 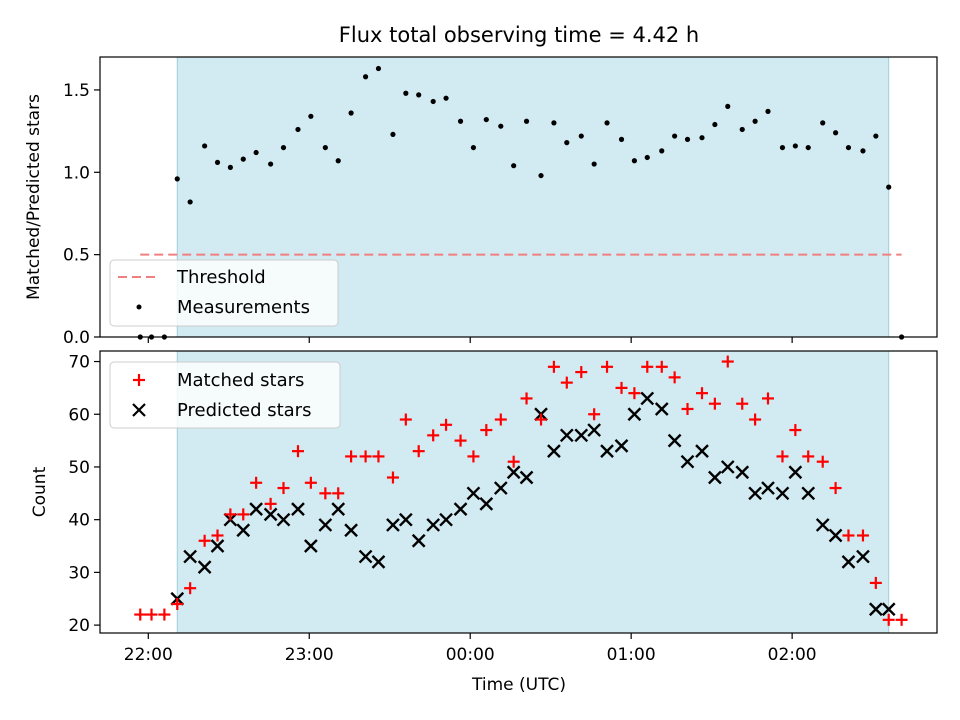 I want to click on y-tick-label: 1.0, so click(x=76, y=173).